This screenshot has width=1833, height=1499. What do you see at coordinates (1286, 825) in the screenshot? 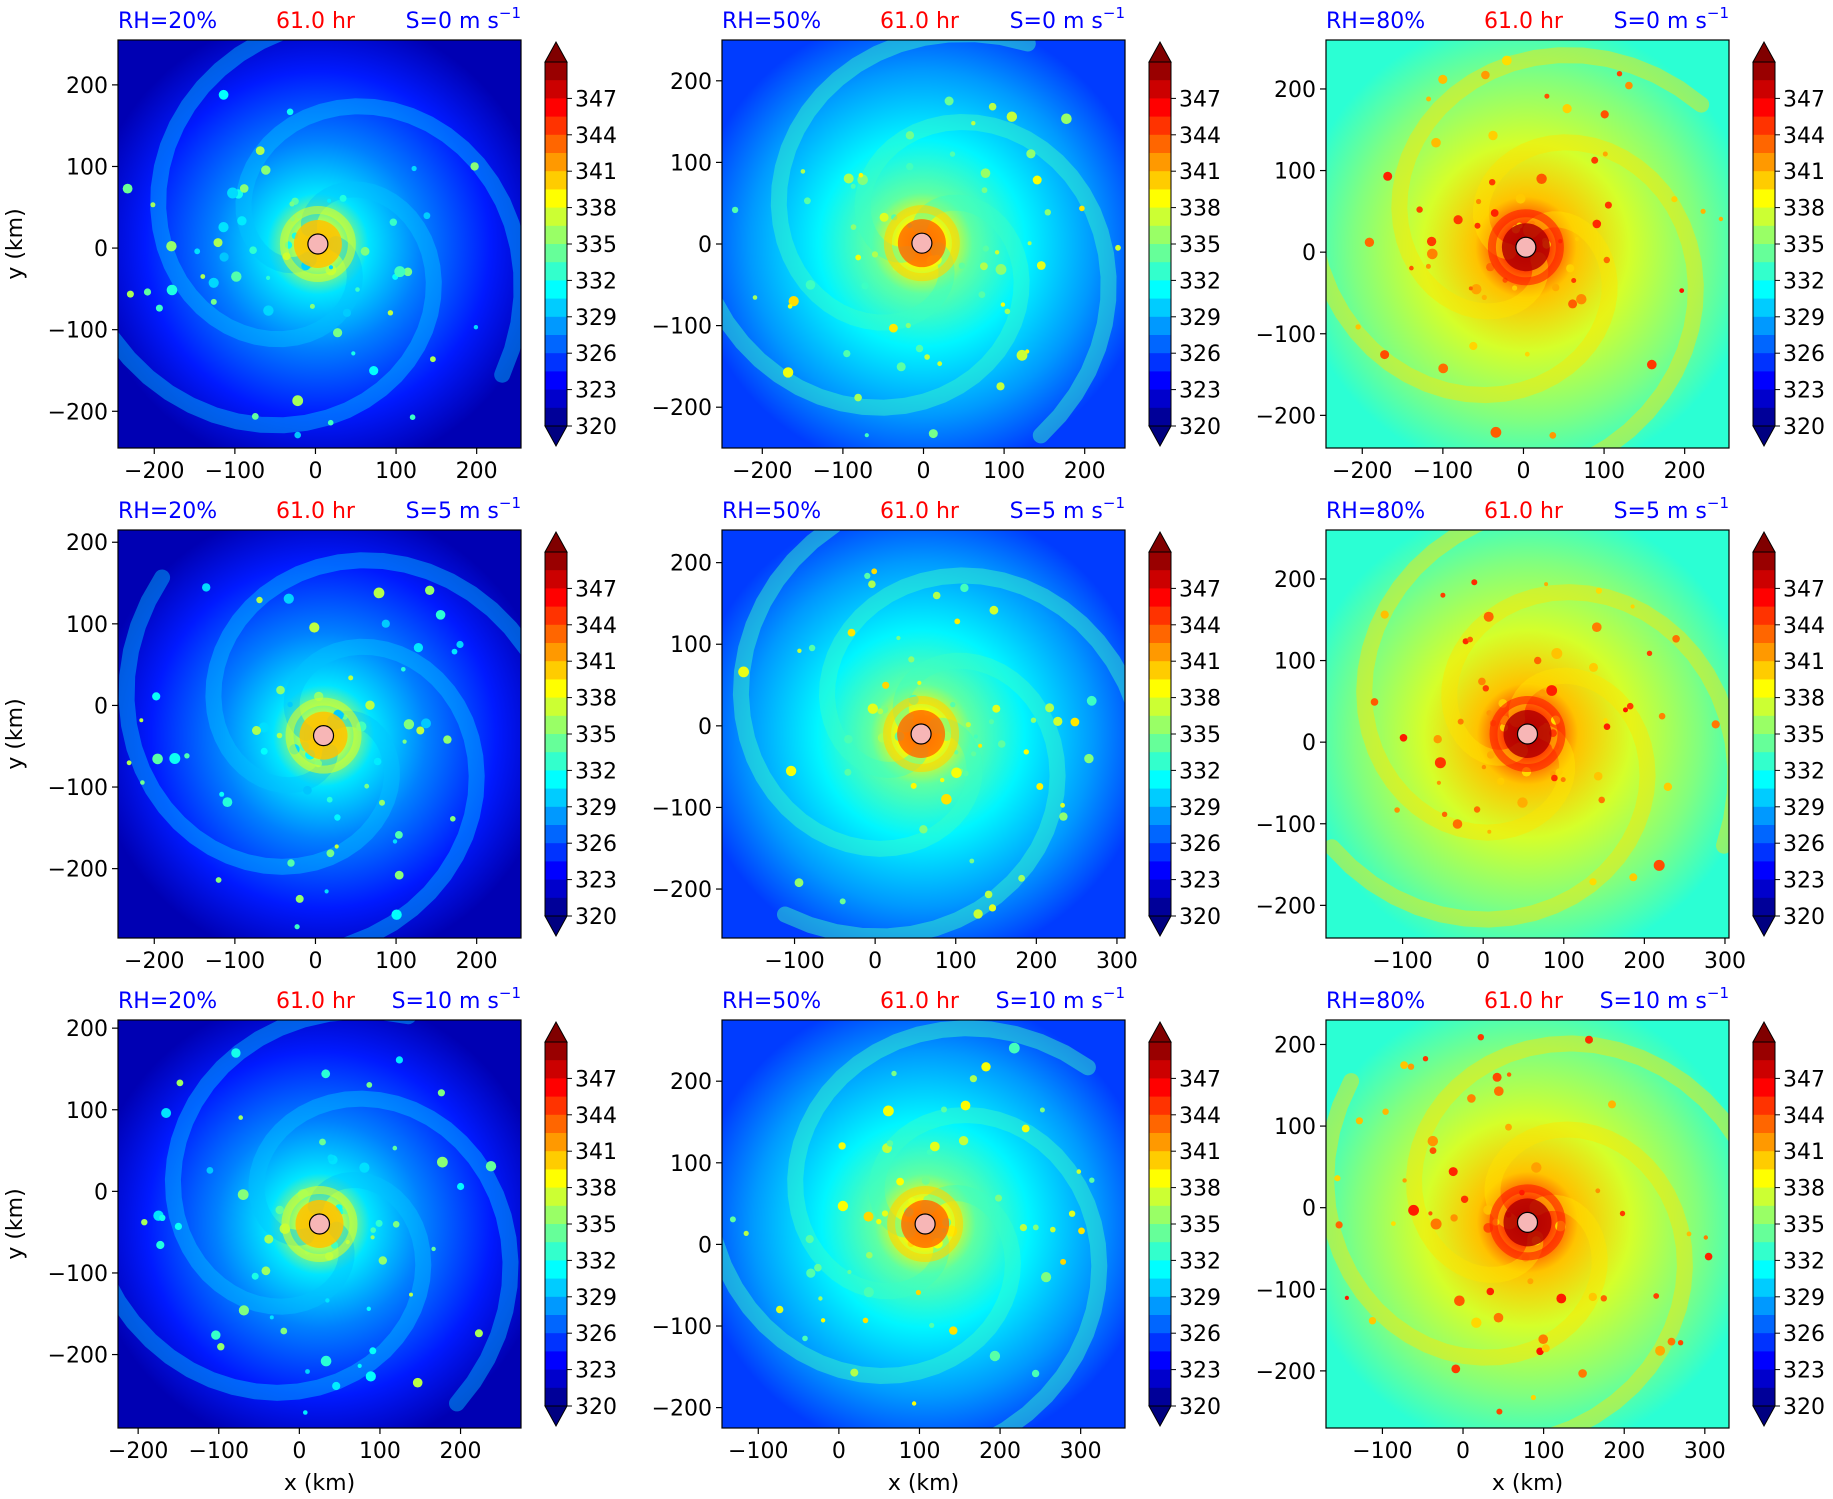
I see `y-tick-label: −100` at bounding box center [1286, 825].